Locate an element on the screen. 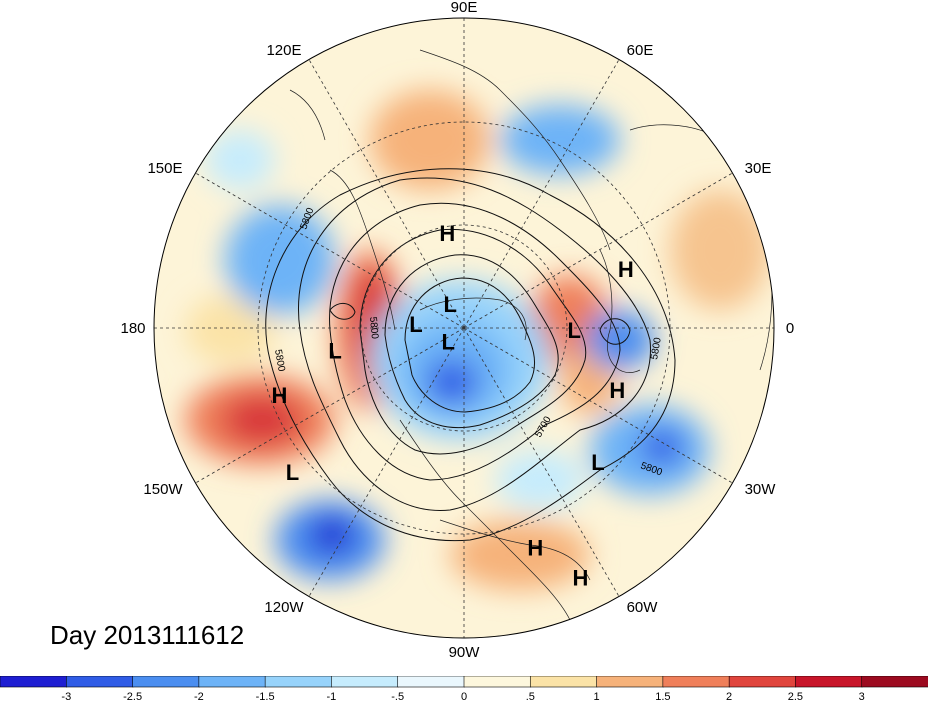  colorbar-tick-label: -.5 is located at coordinates (397, 696).